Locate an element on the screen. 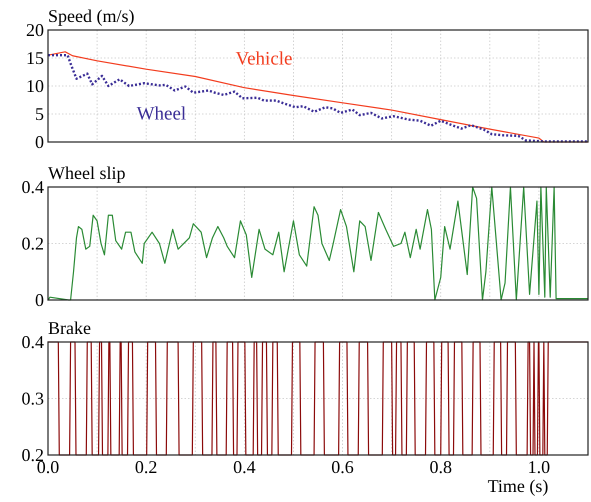  chart-title: Wheel slip is located at coordinates (87, 173).